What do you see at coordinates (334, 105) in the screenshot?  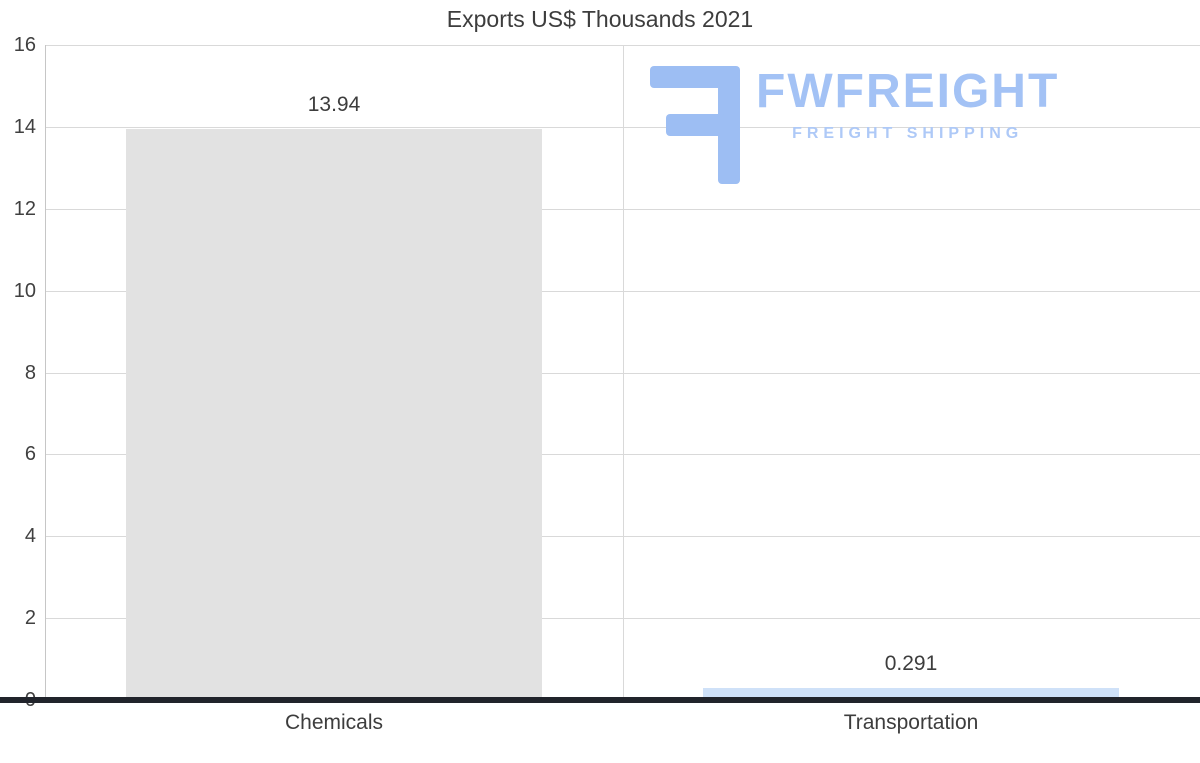 I see `bar-value-label: 13.94` at bounding box center [334, 105].